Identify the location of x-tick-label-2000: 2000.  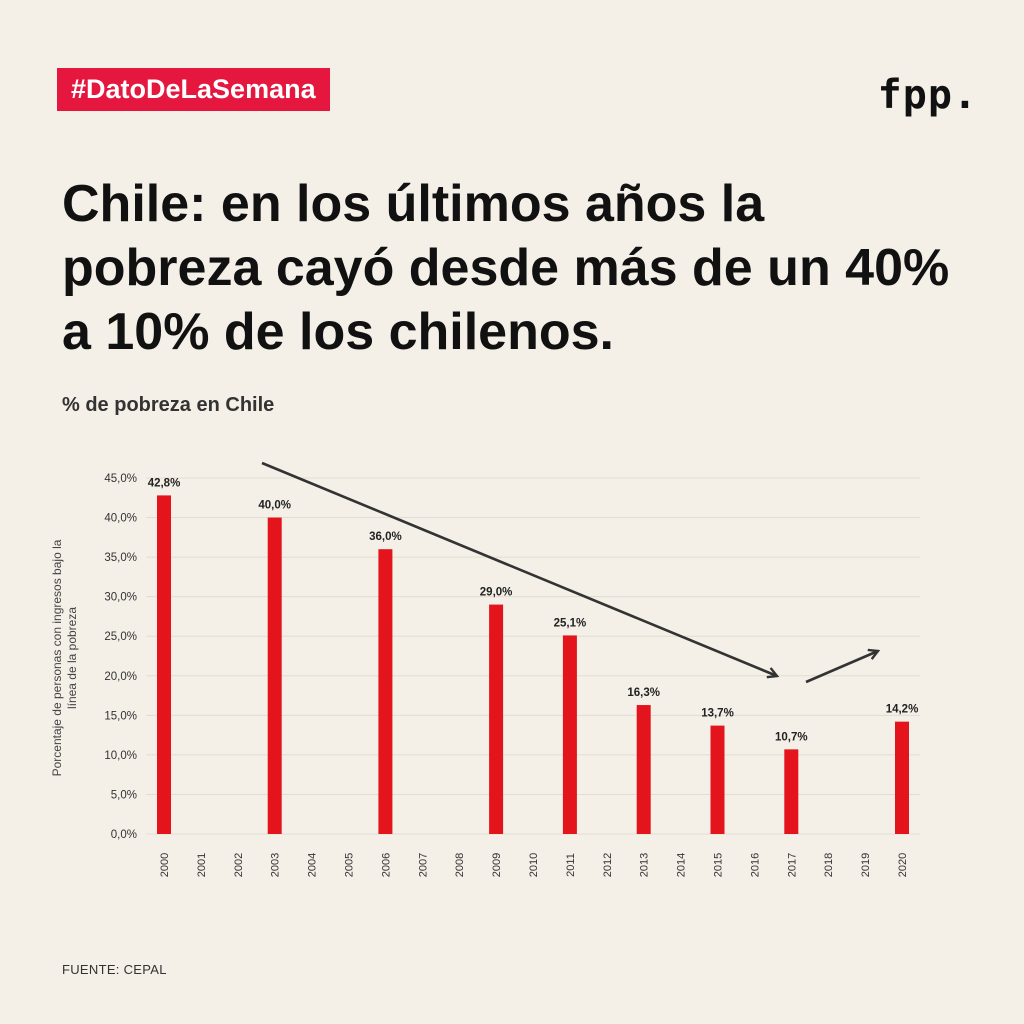
(165, 865).